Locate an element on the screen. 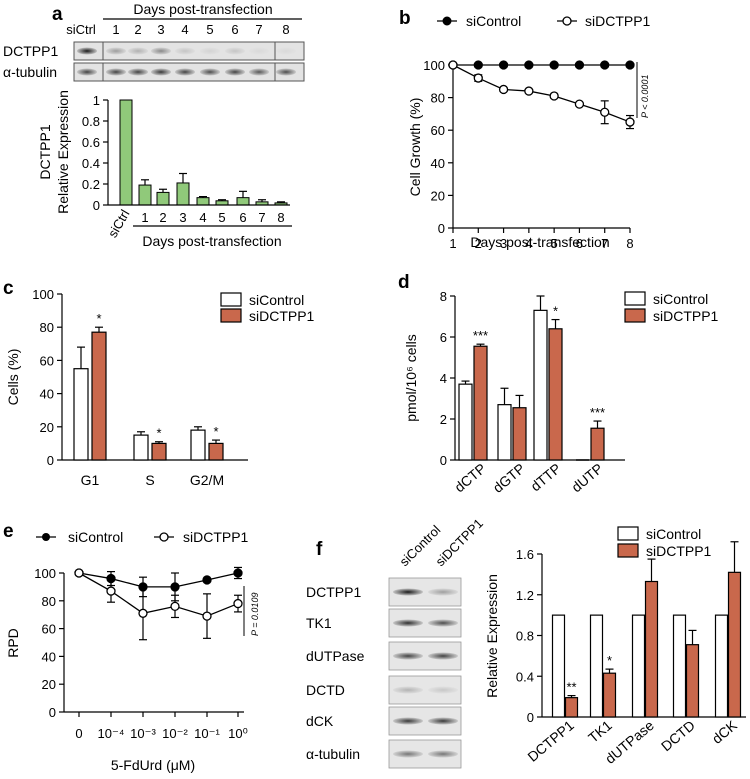 The image size is (750, 779). chart-d-legend-control-swatch is located at coordinates (635, 298).